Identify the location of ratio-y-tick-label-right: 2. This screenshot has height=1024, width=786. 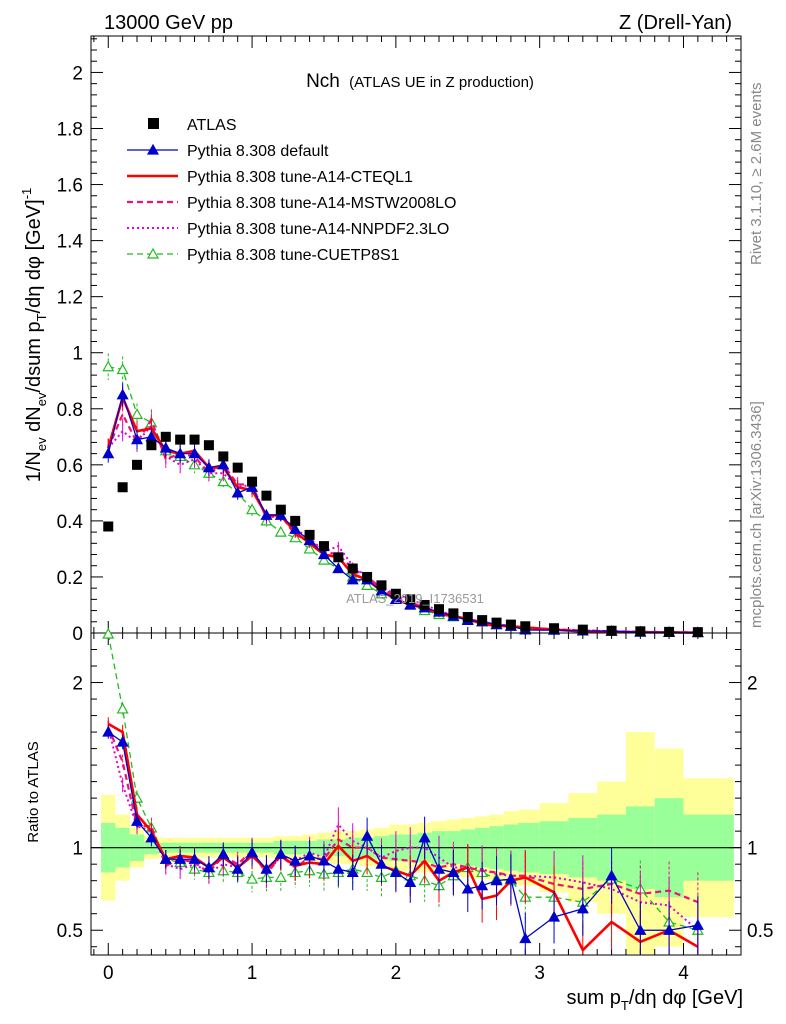
(752, 684).